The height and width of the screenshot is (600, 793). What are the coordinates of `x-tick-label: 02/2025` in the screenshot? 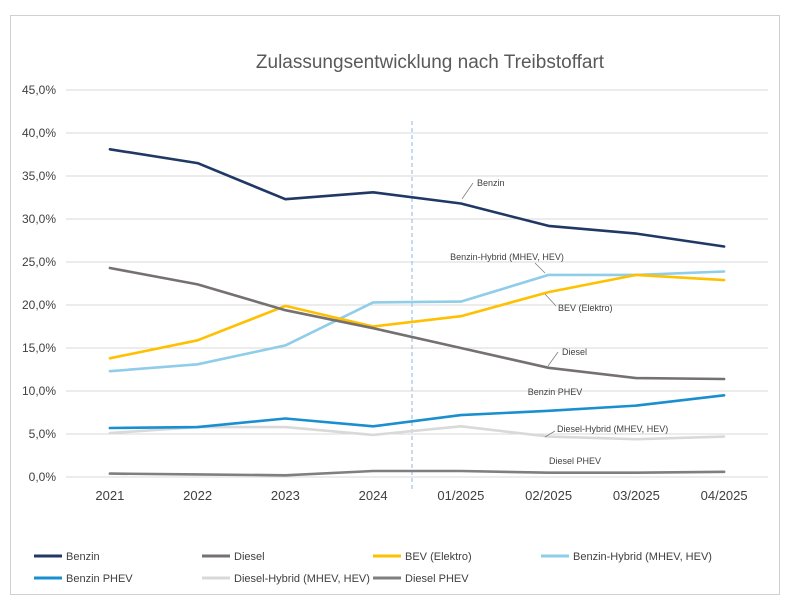 It's located at (548, 495).